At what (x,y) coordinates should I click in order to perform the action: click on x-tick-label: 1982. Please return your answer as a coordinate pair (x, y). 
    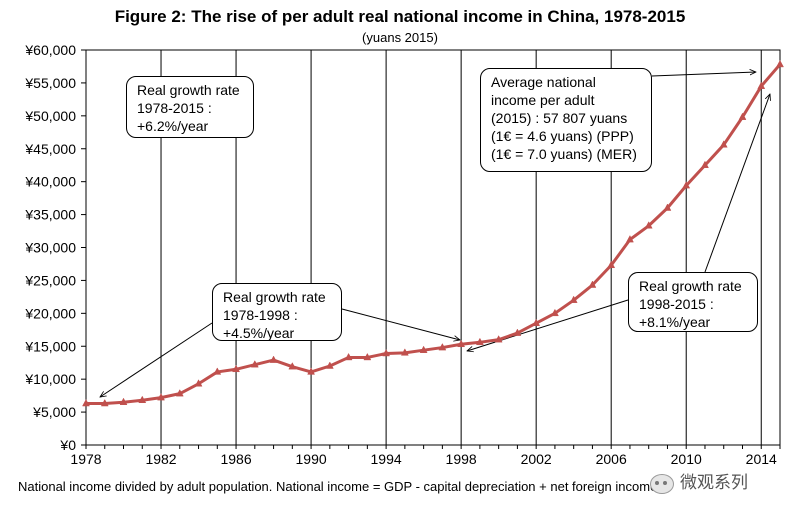
    Looking at the image, I should click on (160, 459).